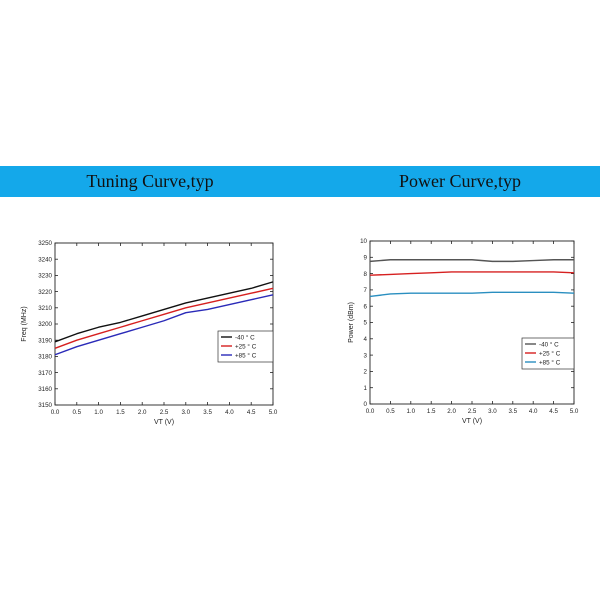 This screenshot has width=600, height=600. What do you see at coordinates (45, 405) in the screenshot?
I see `y-tick-label: 3150` at bounding box center [45, 405].